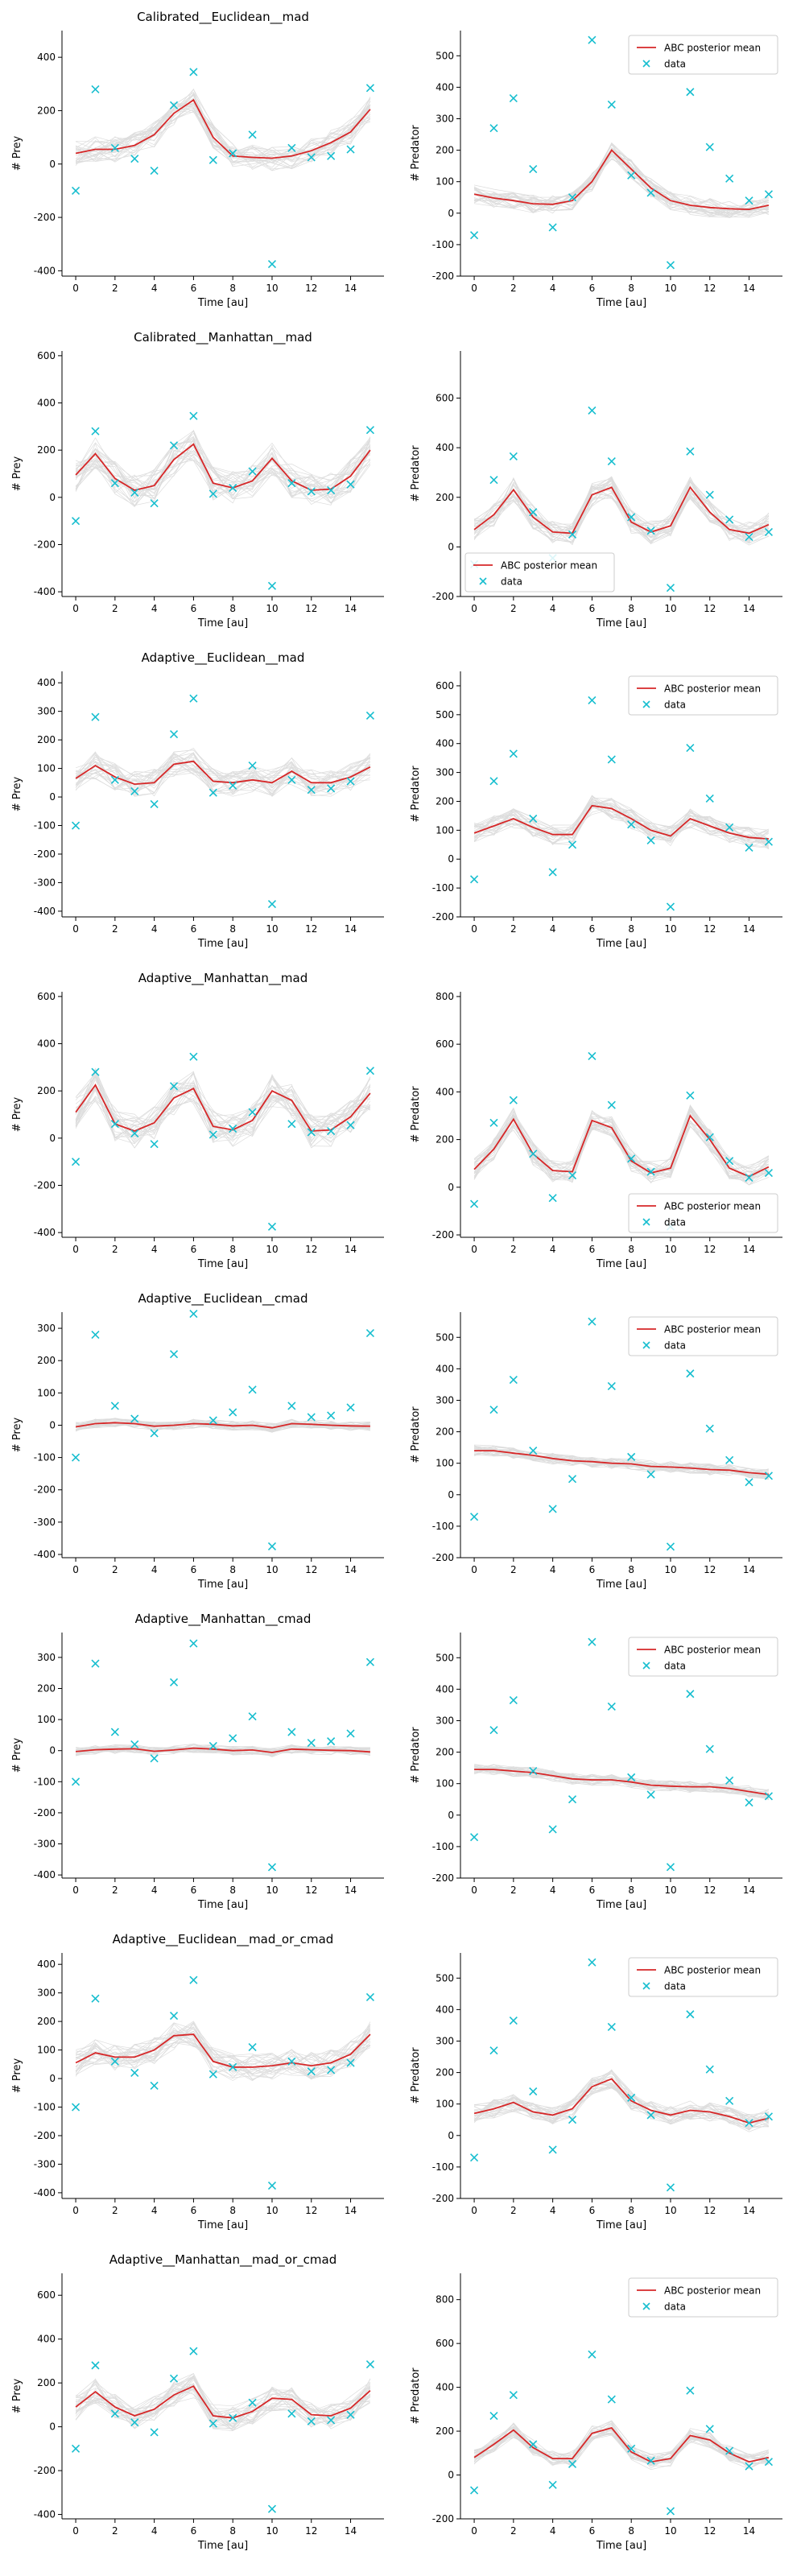 This screenshot has height=2576, width=805. I want to click on legend-box, so click(703, 55).